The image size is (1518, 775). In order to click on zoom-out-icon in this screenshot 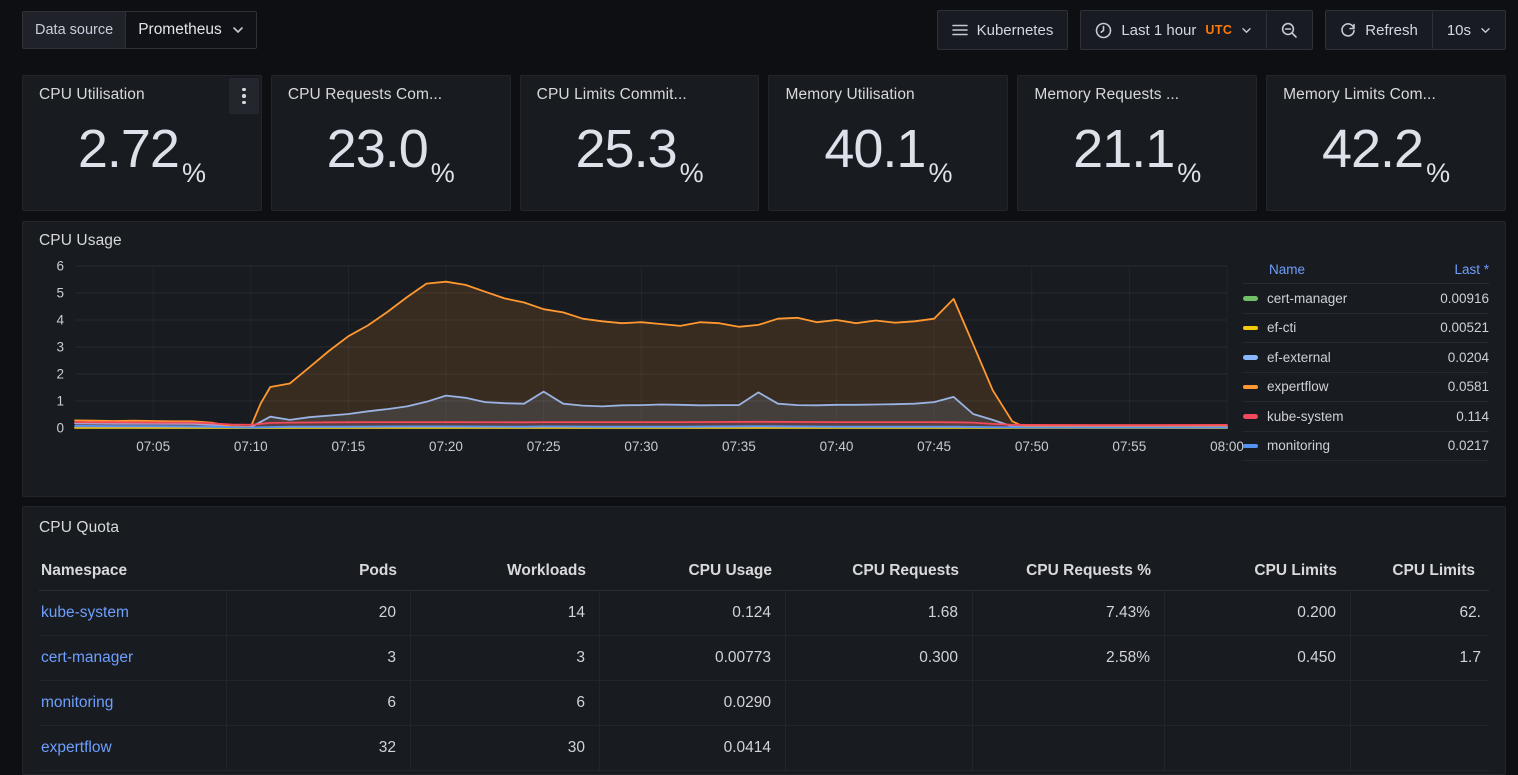, I will do `click(1290, 30)`.